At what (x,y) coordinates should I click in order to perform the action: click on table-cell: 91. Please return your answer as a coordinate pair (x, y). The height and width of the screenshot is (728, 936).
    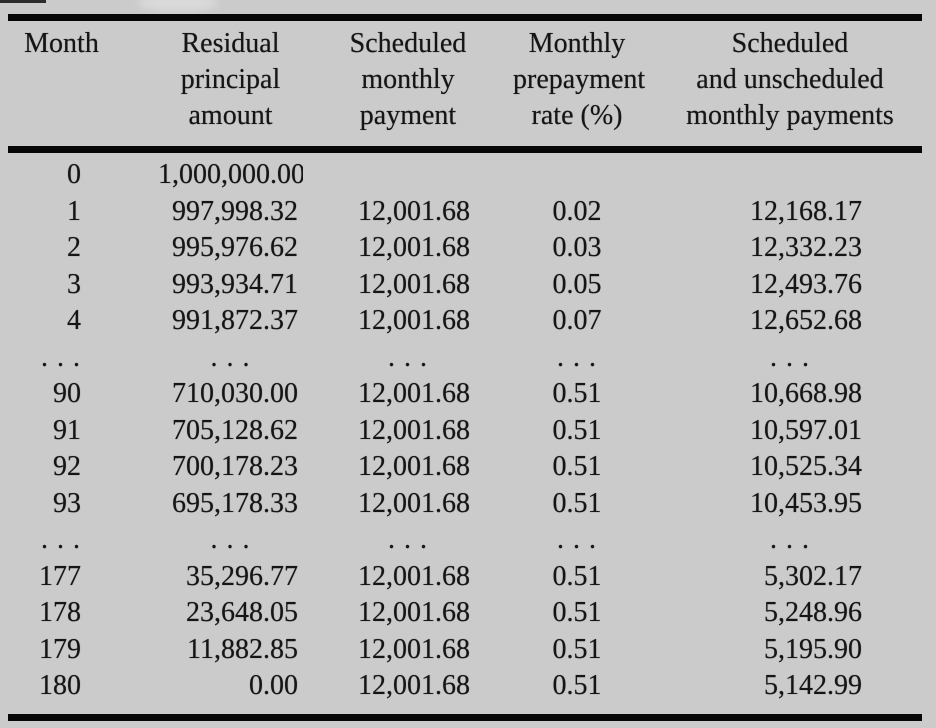
    Looking at the image, I should click on (67, 430).